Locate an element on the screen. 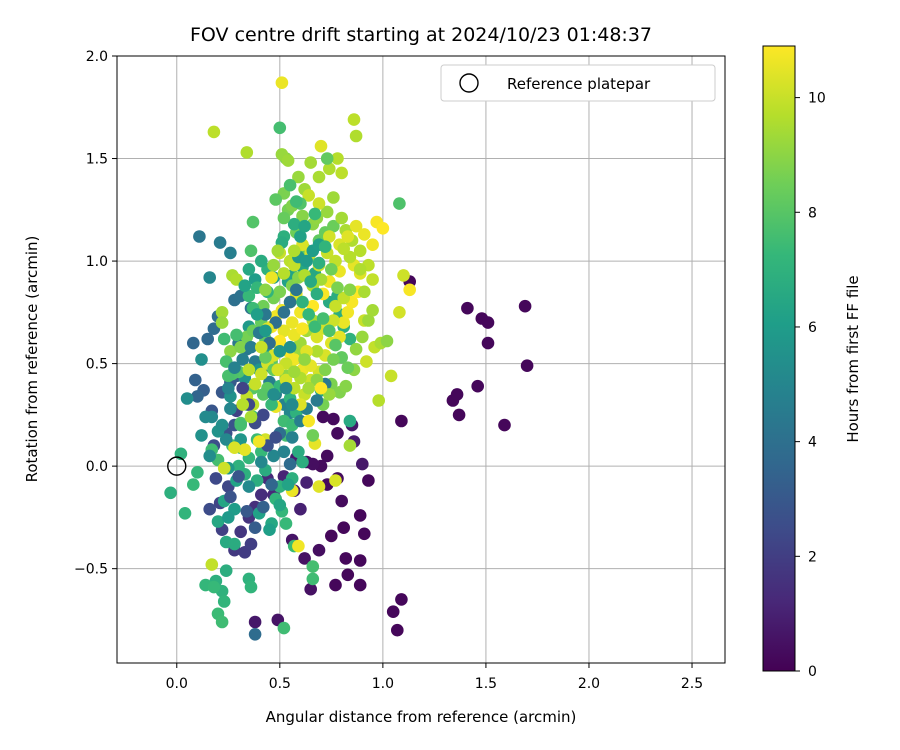 The height and width of the screenshot is (750, 900). legend-box is located at coordinates (578, 83).